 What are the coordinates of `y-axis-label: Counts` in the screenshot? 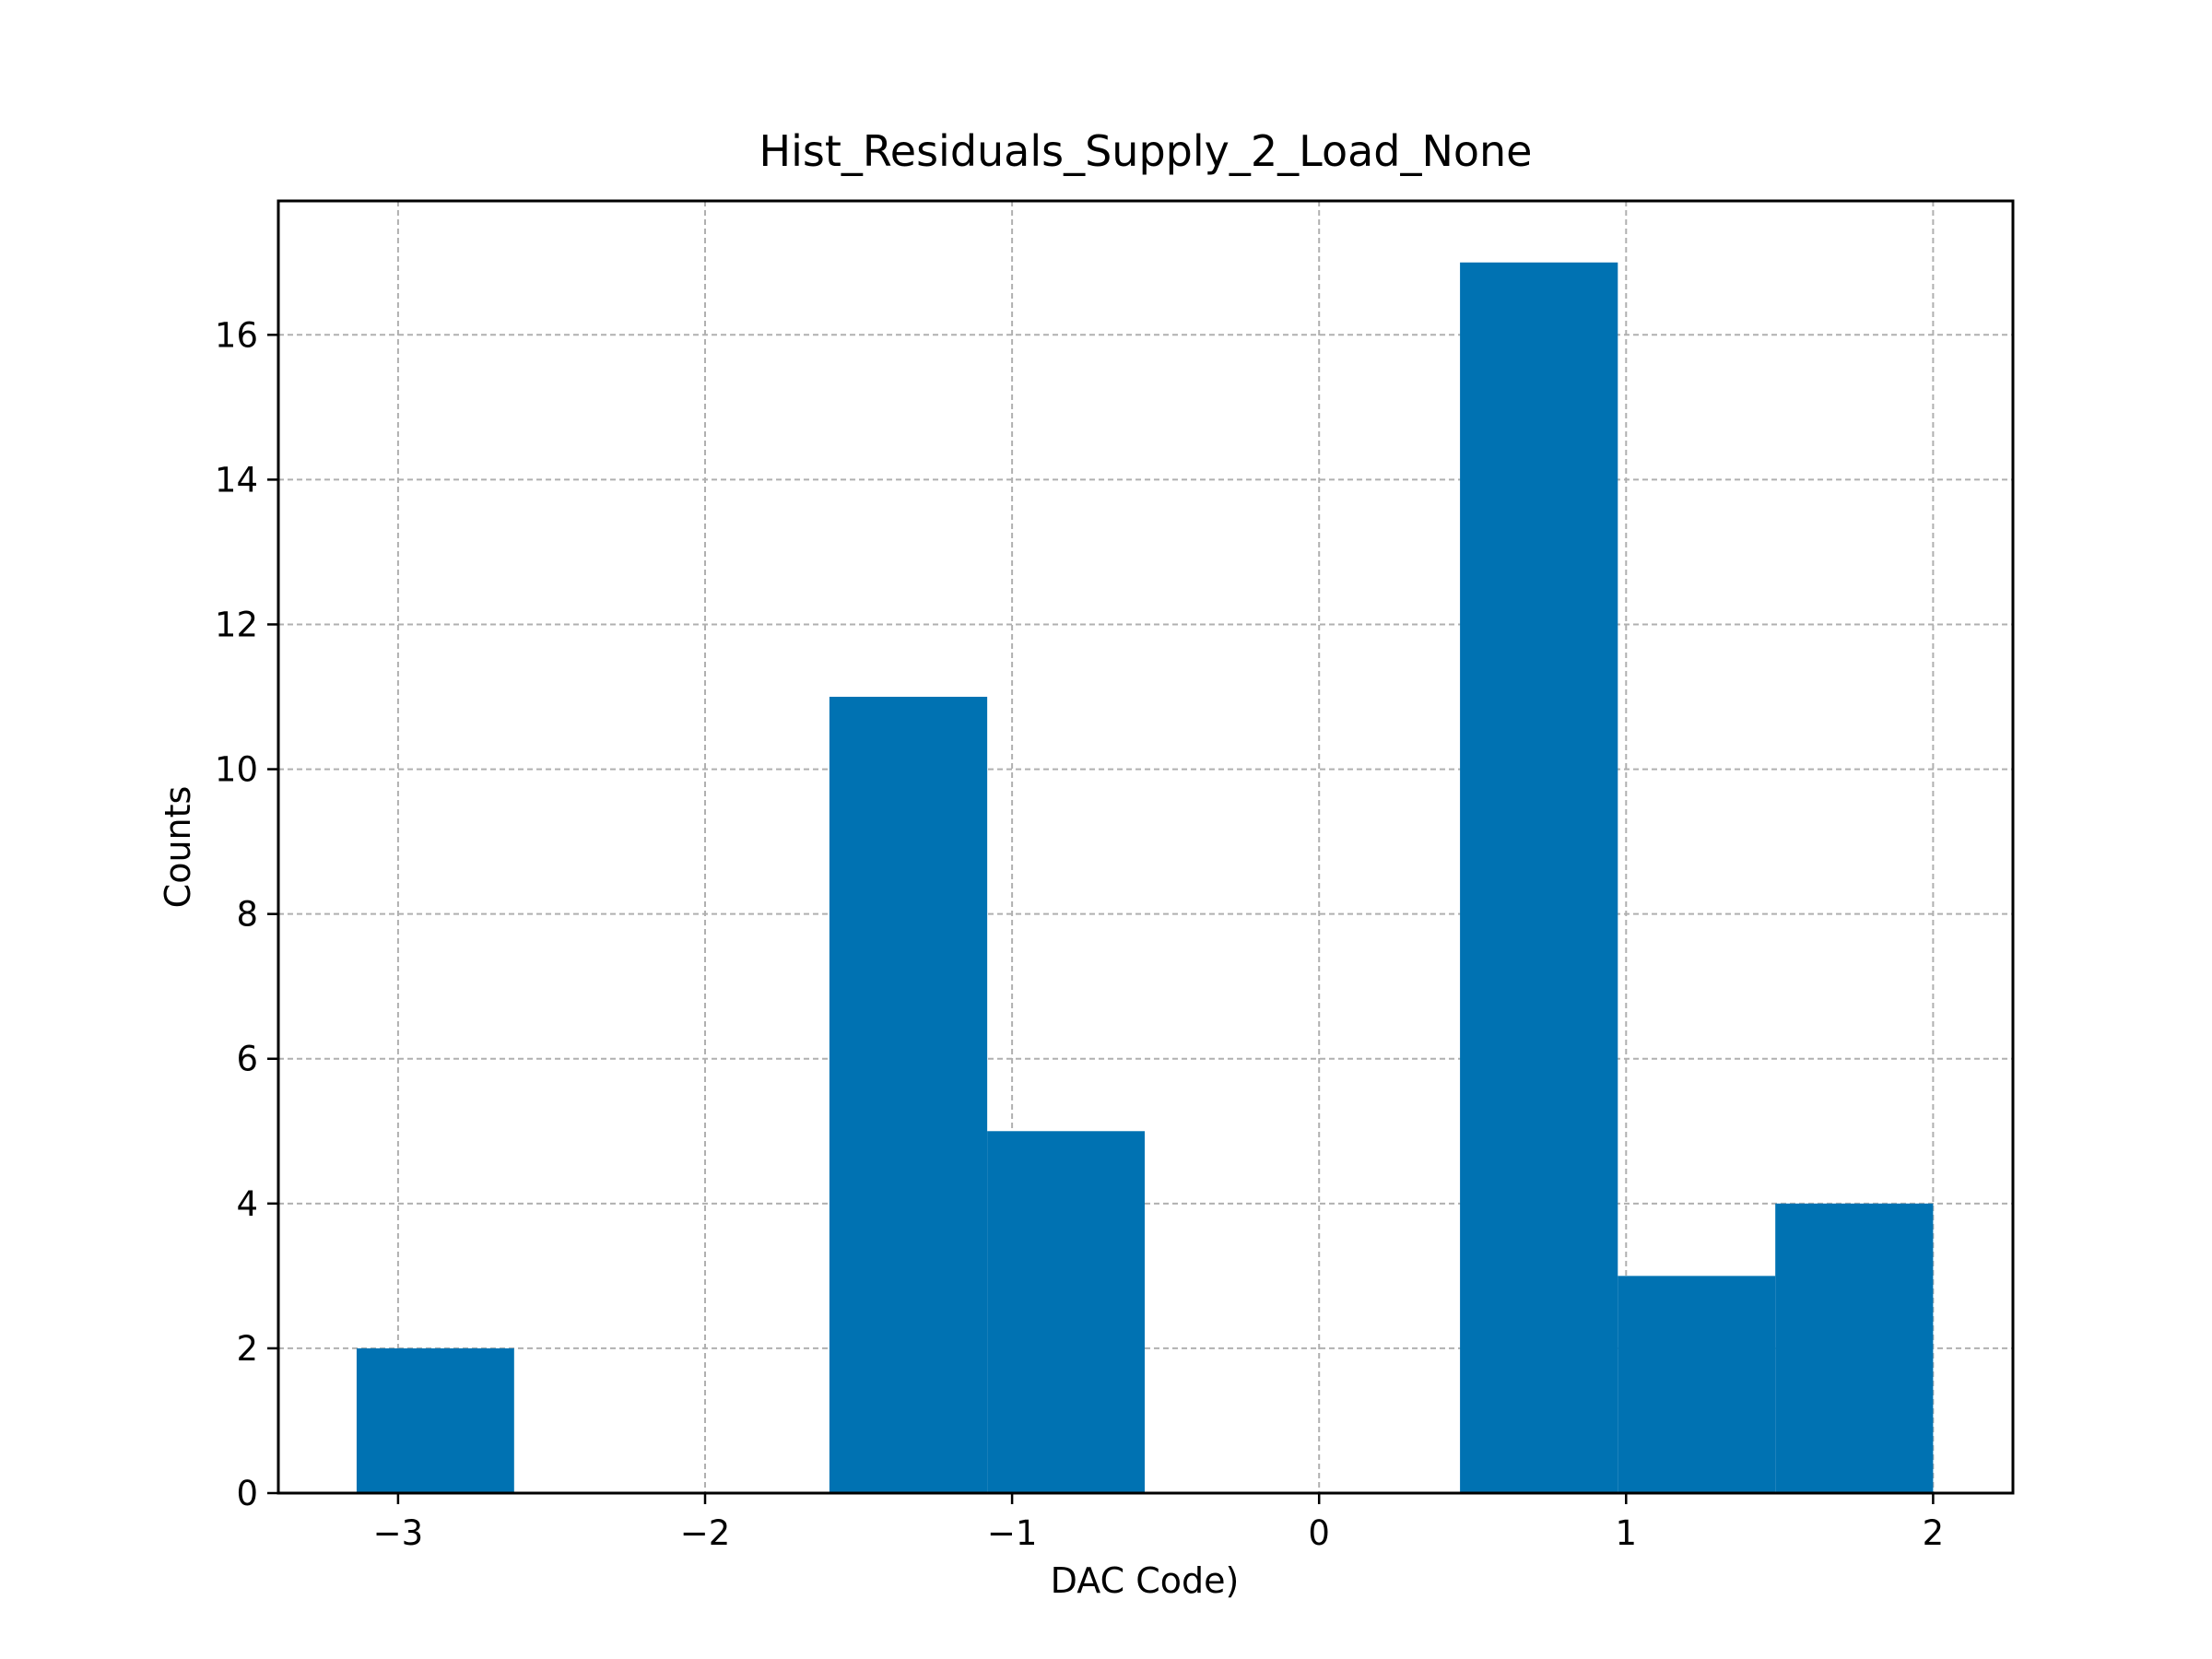 It's located at (178, 847).